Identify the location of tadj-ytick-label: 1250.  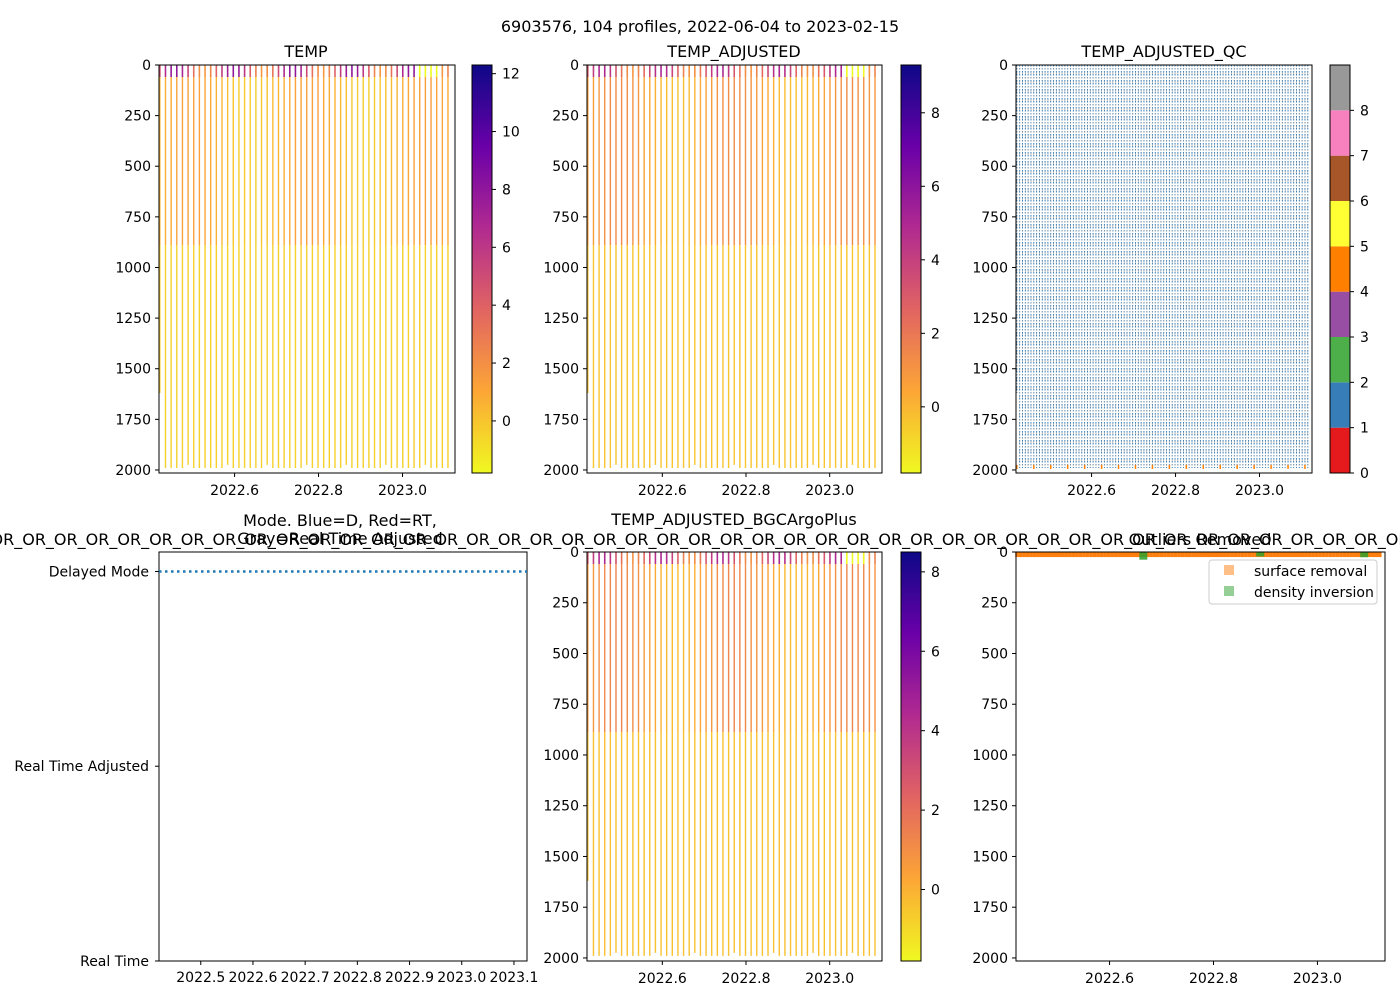
(561, 319).